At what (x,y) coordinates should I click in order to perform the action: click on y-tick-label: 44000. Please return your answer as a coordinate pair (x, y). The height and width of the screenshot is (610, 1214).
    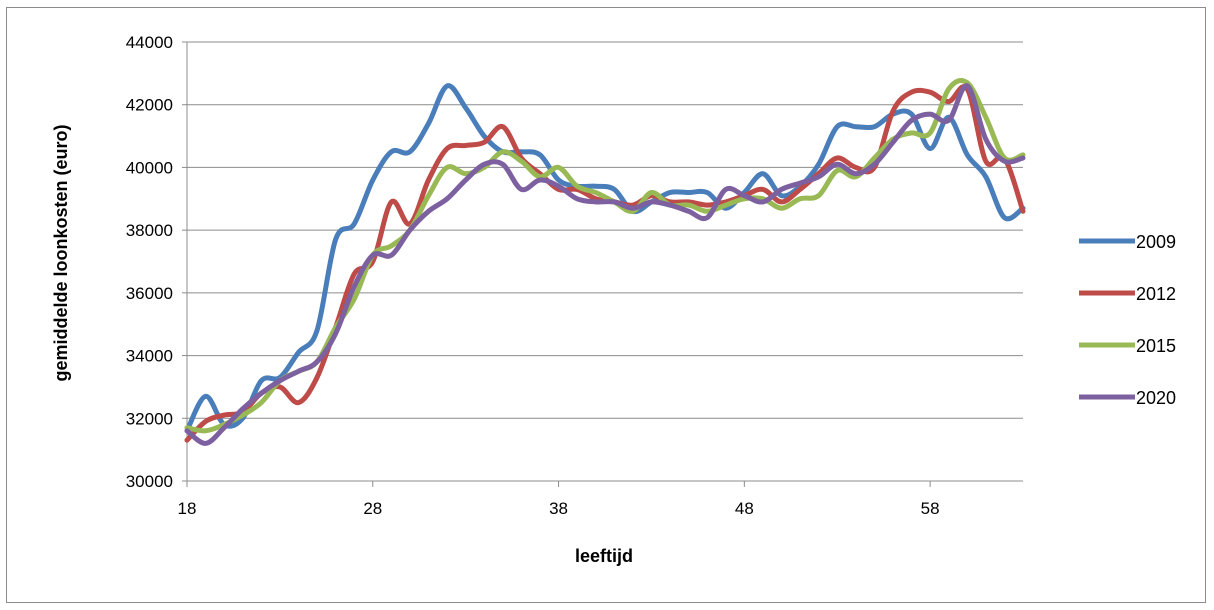
    Looking at the image, I should click on (149, 42).